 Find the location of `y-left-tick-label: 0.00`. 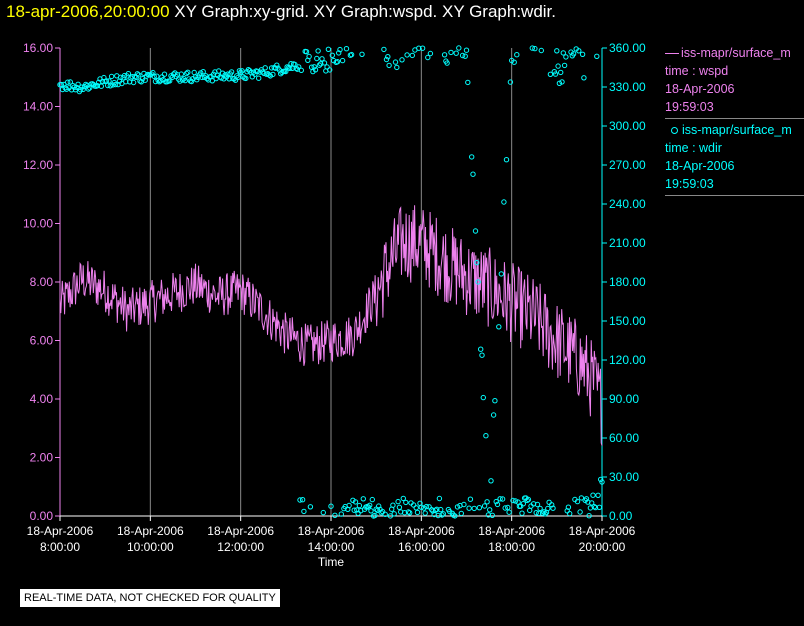

y-left-tick-label: 0.00 is located at coordinates (42, 516).